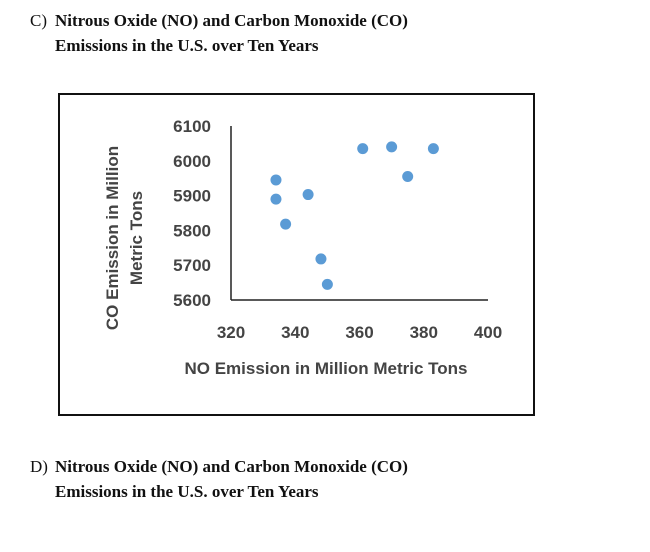 Image resolution: width=650 pixels, height=552 pixels. What do you see at coordinates (39, 466) in the screenshot?
I see `option-letter: D)` at bounding box center [39, 466].